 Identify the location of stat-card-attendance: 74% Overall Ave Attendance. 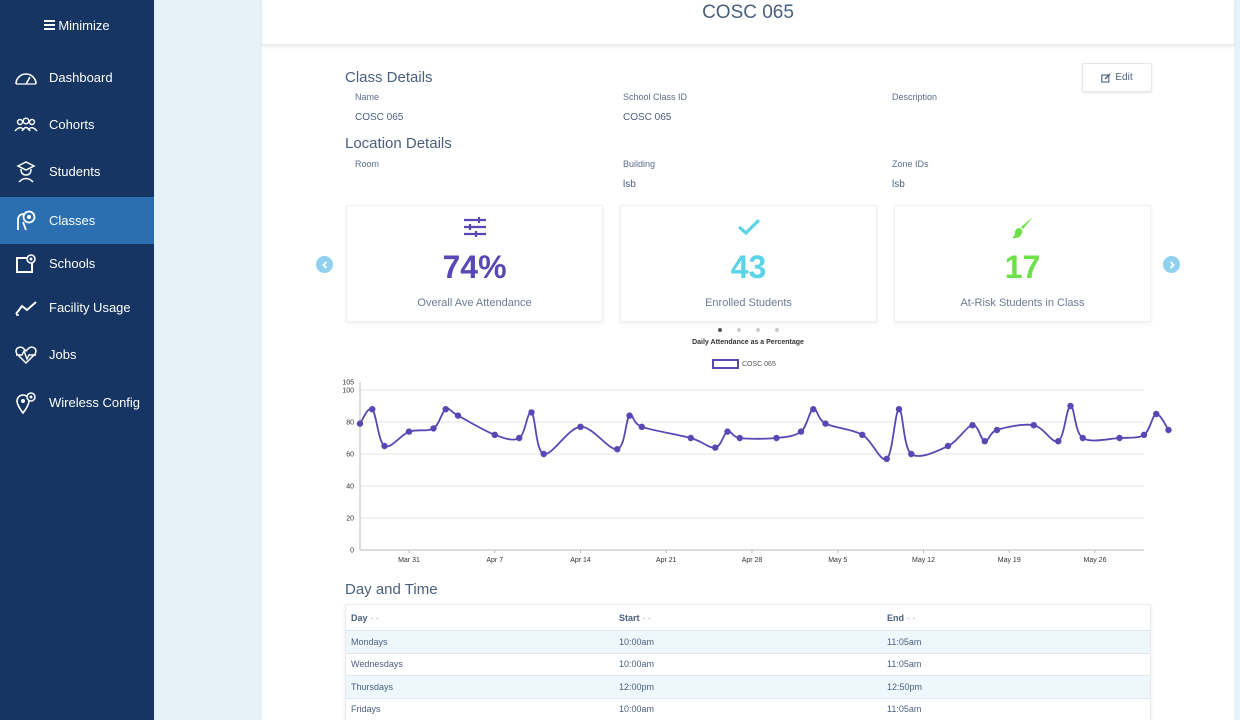
(474, 263).